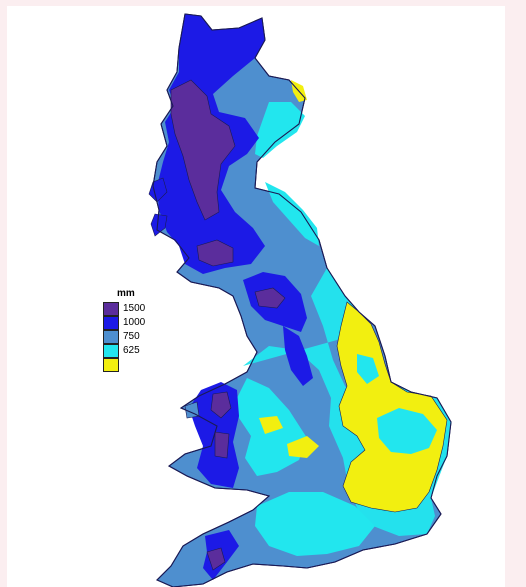  What do you see at coordinates (222, 445) in the screenshot?
I see `band-1500-brecon` at bounding box center [222, 445].